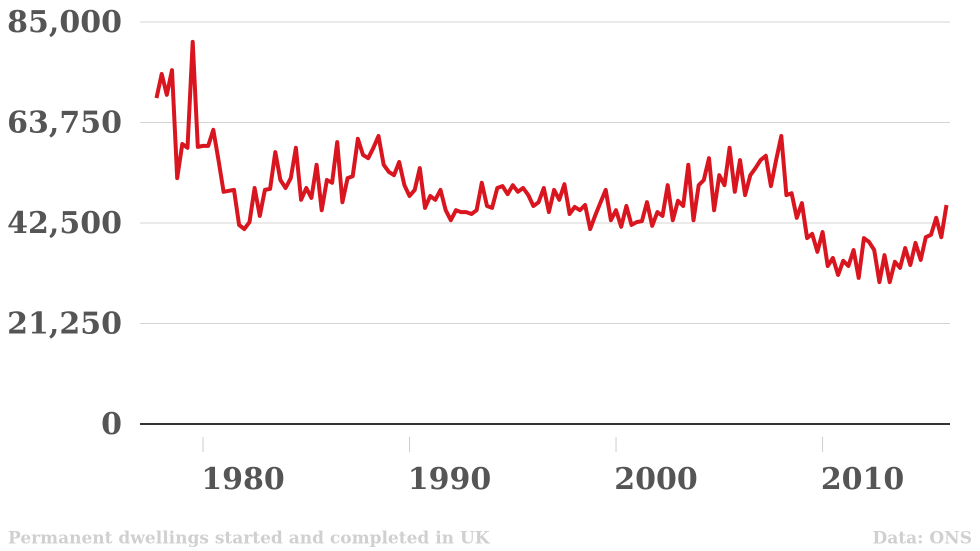  What do you see at coordinates (243, 479) in the screenshot?
I see `x-tick-label: 1980` at bounding box center [243, 479].